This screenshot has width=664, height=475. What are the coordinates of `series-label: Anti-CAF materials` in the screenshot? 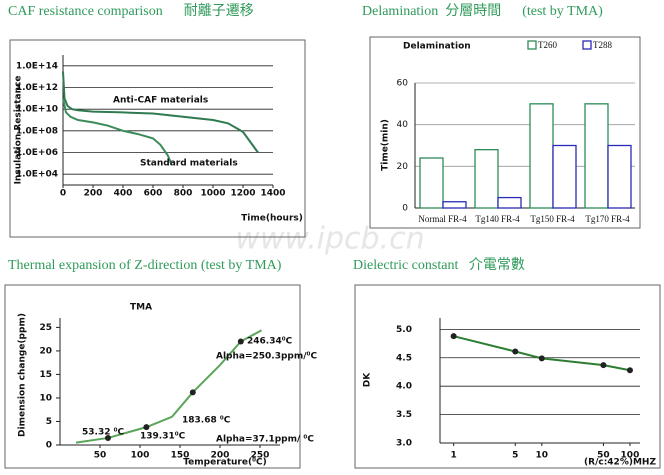 It's located at (160, 101).